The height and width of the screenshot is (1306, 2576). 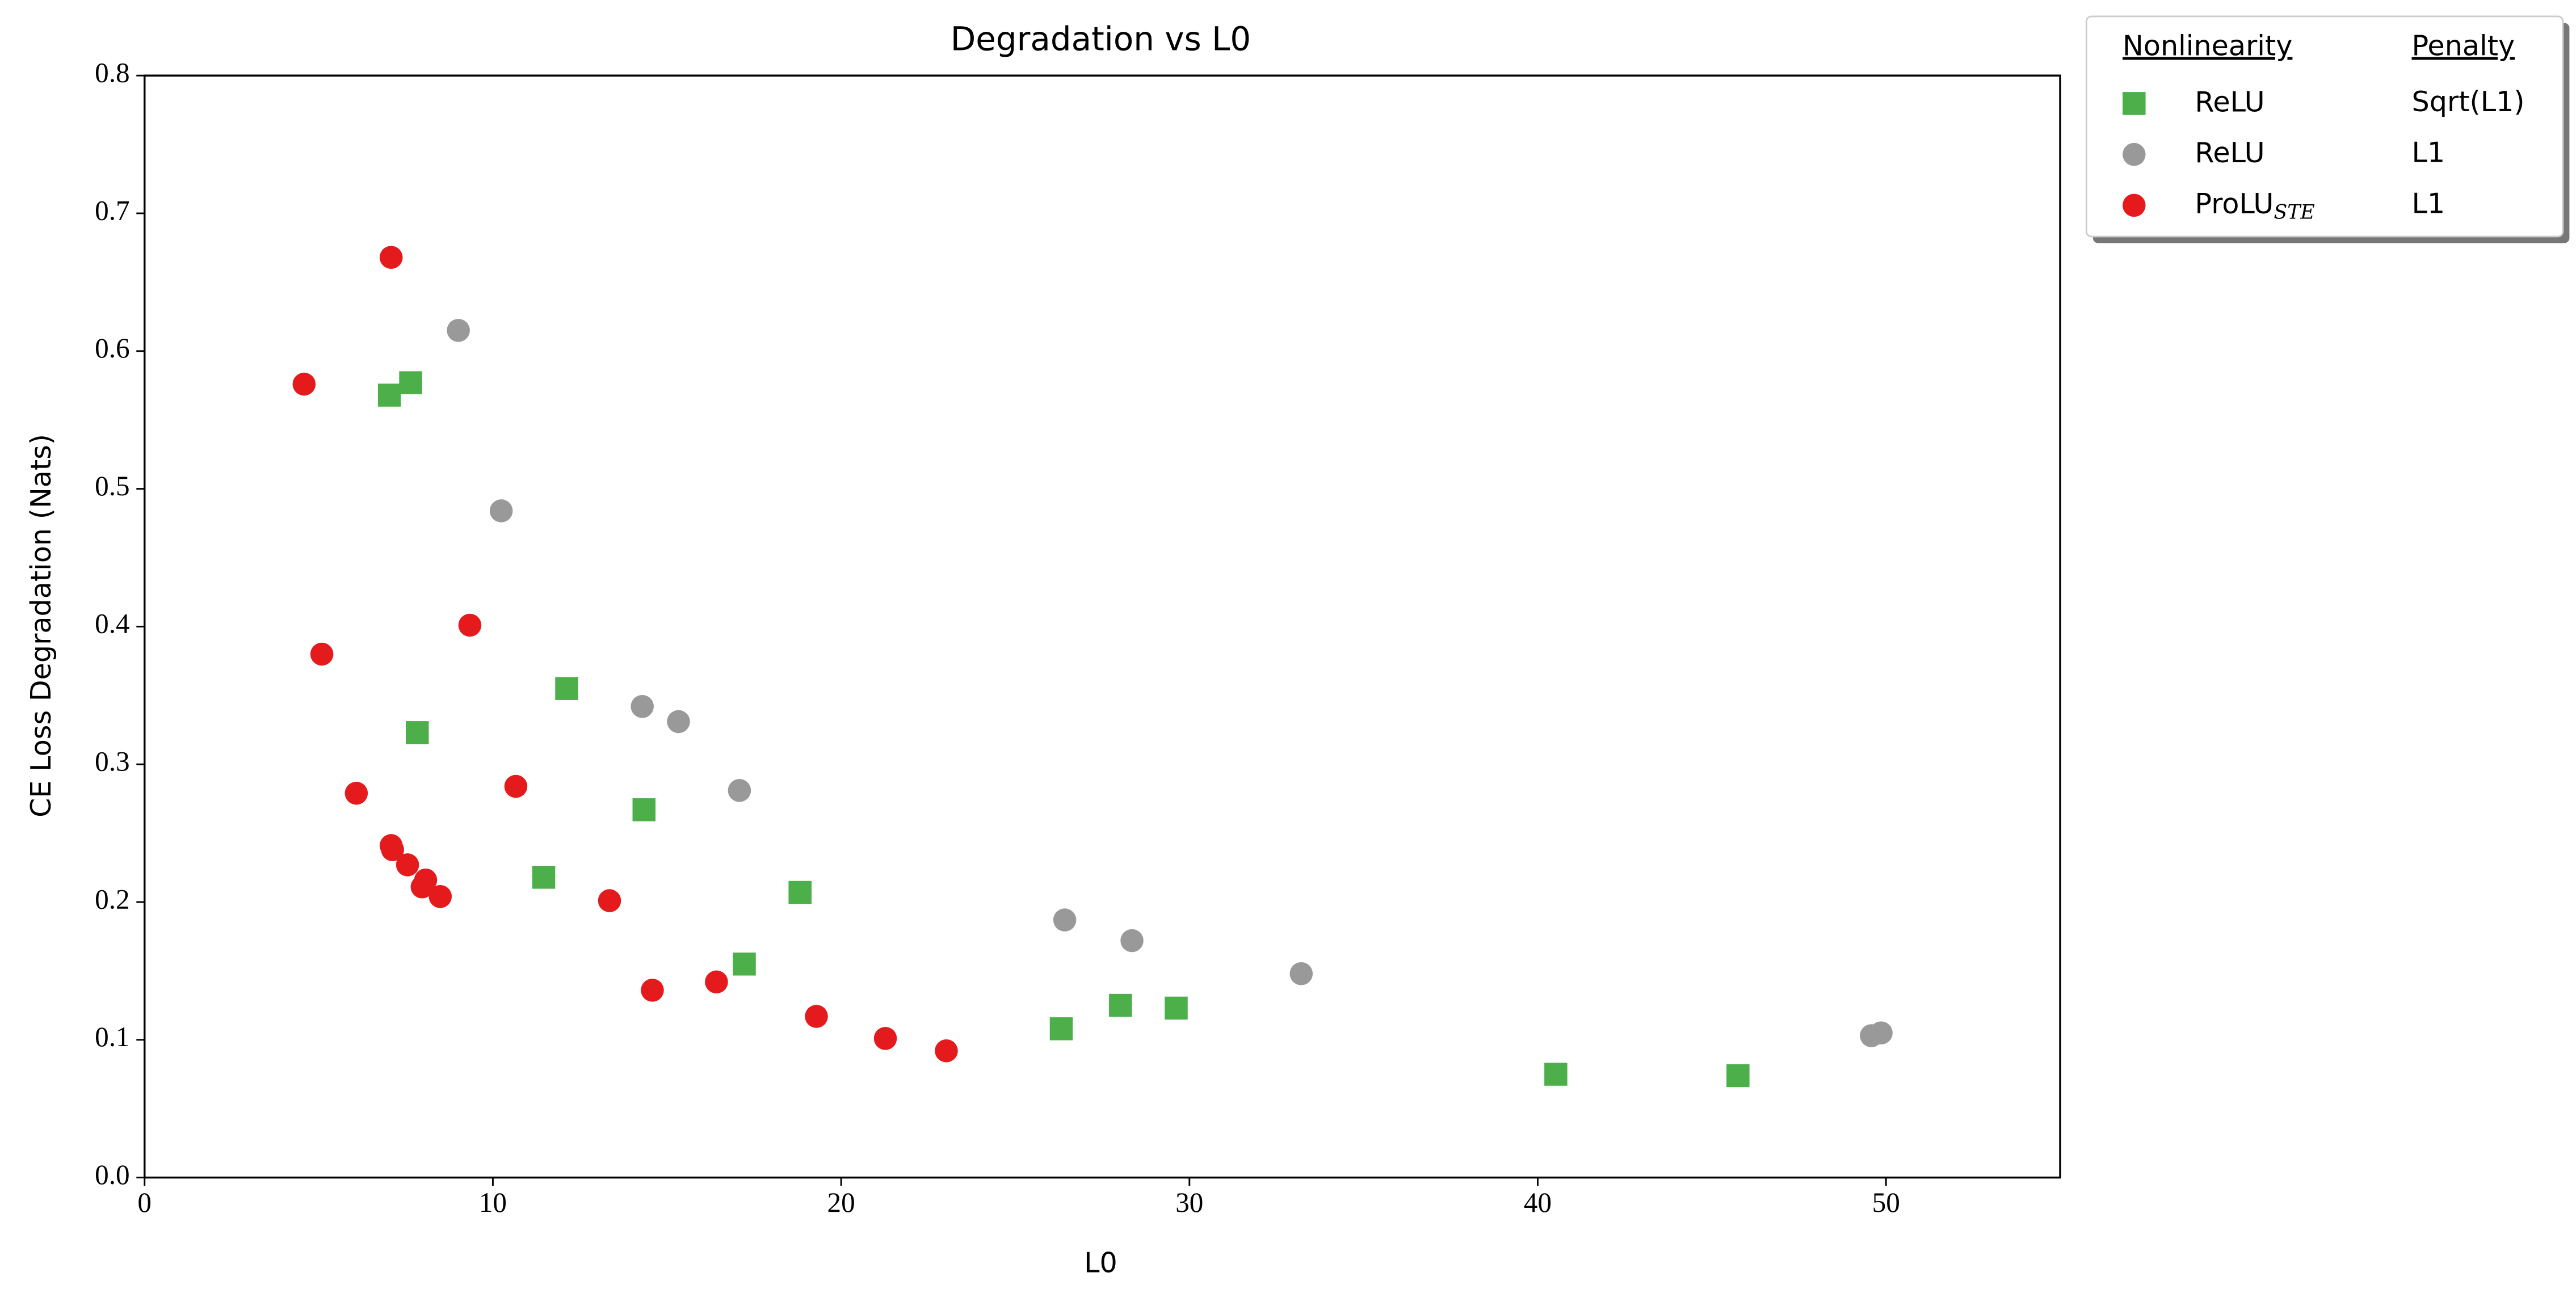 I want to click on legend-subscript: STE, so click(x=2294, y=213).